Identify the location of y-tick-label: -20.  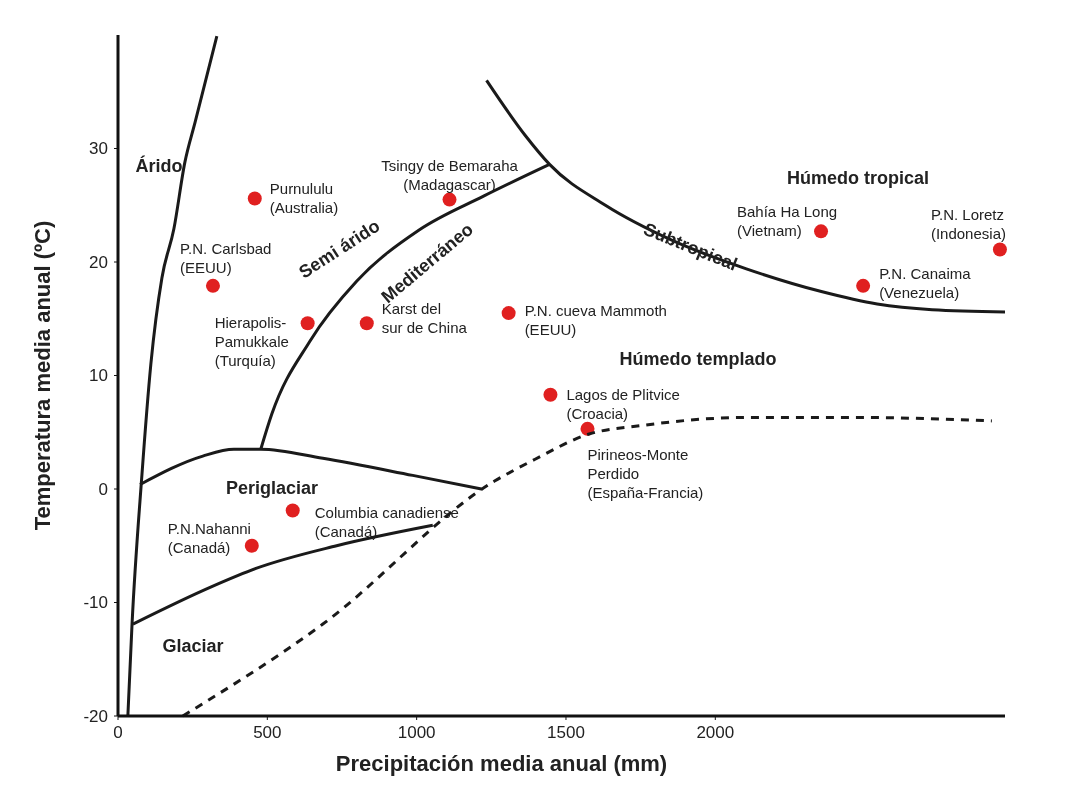
(95, 716).